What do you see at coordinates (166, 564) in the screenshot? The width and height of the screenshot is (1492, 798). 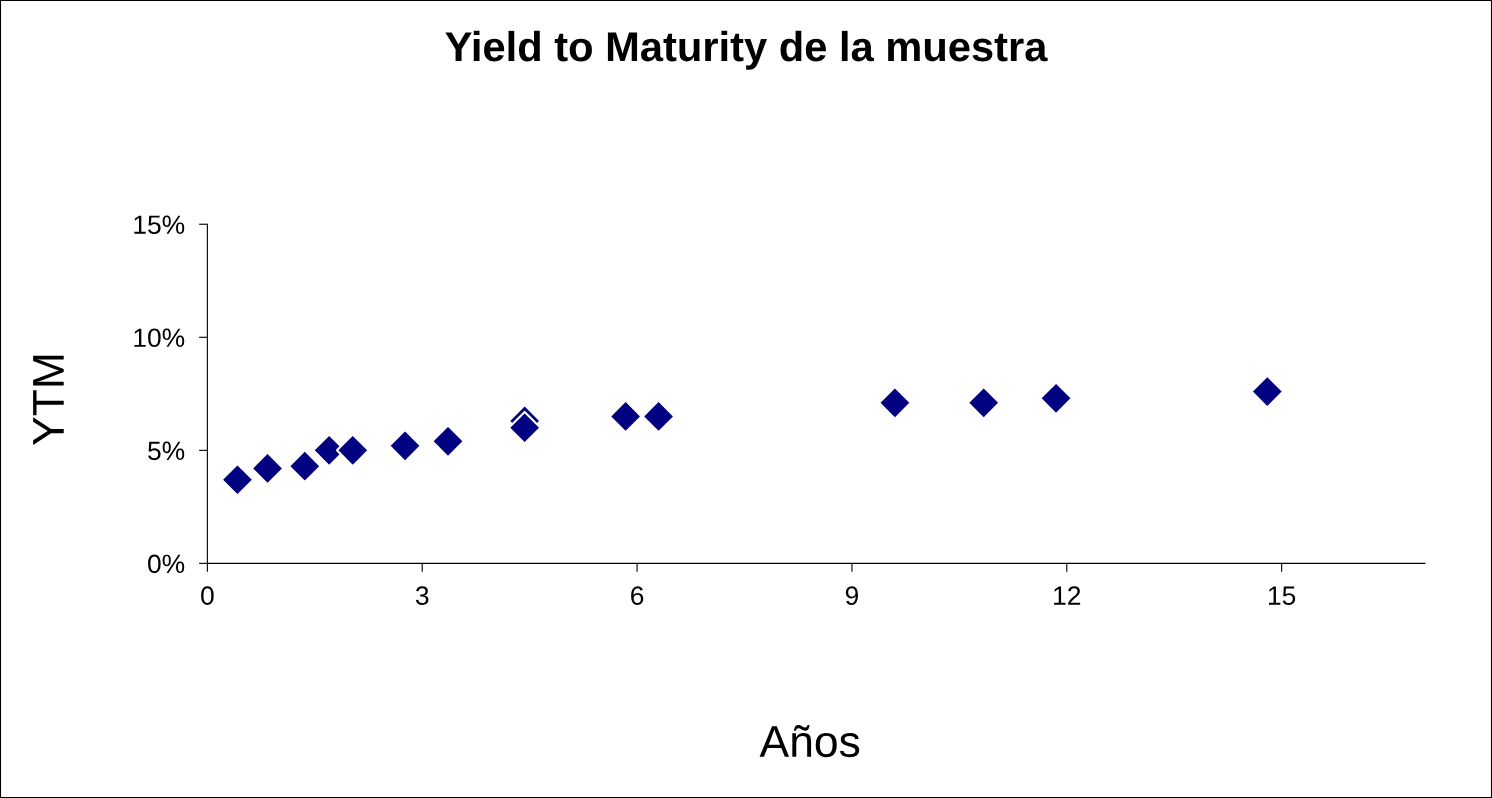 I see `y-tick-label: 0%` at bounding box center [166, 564].